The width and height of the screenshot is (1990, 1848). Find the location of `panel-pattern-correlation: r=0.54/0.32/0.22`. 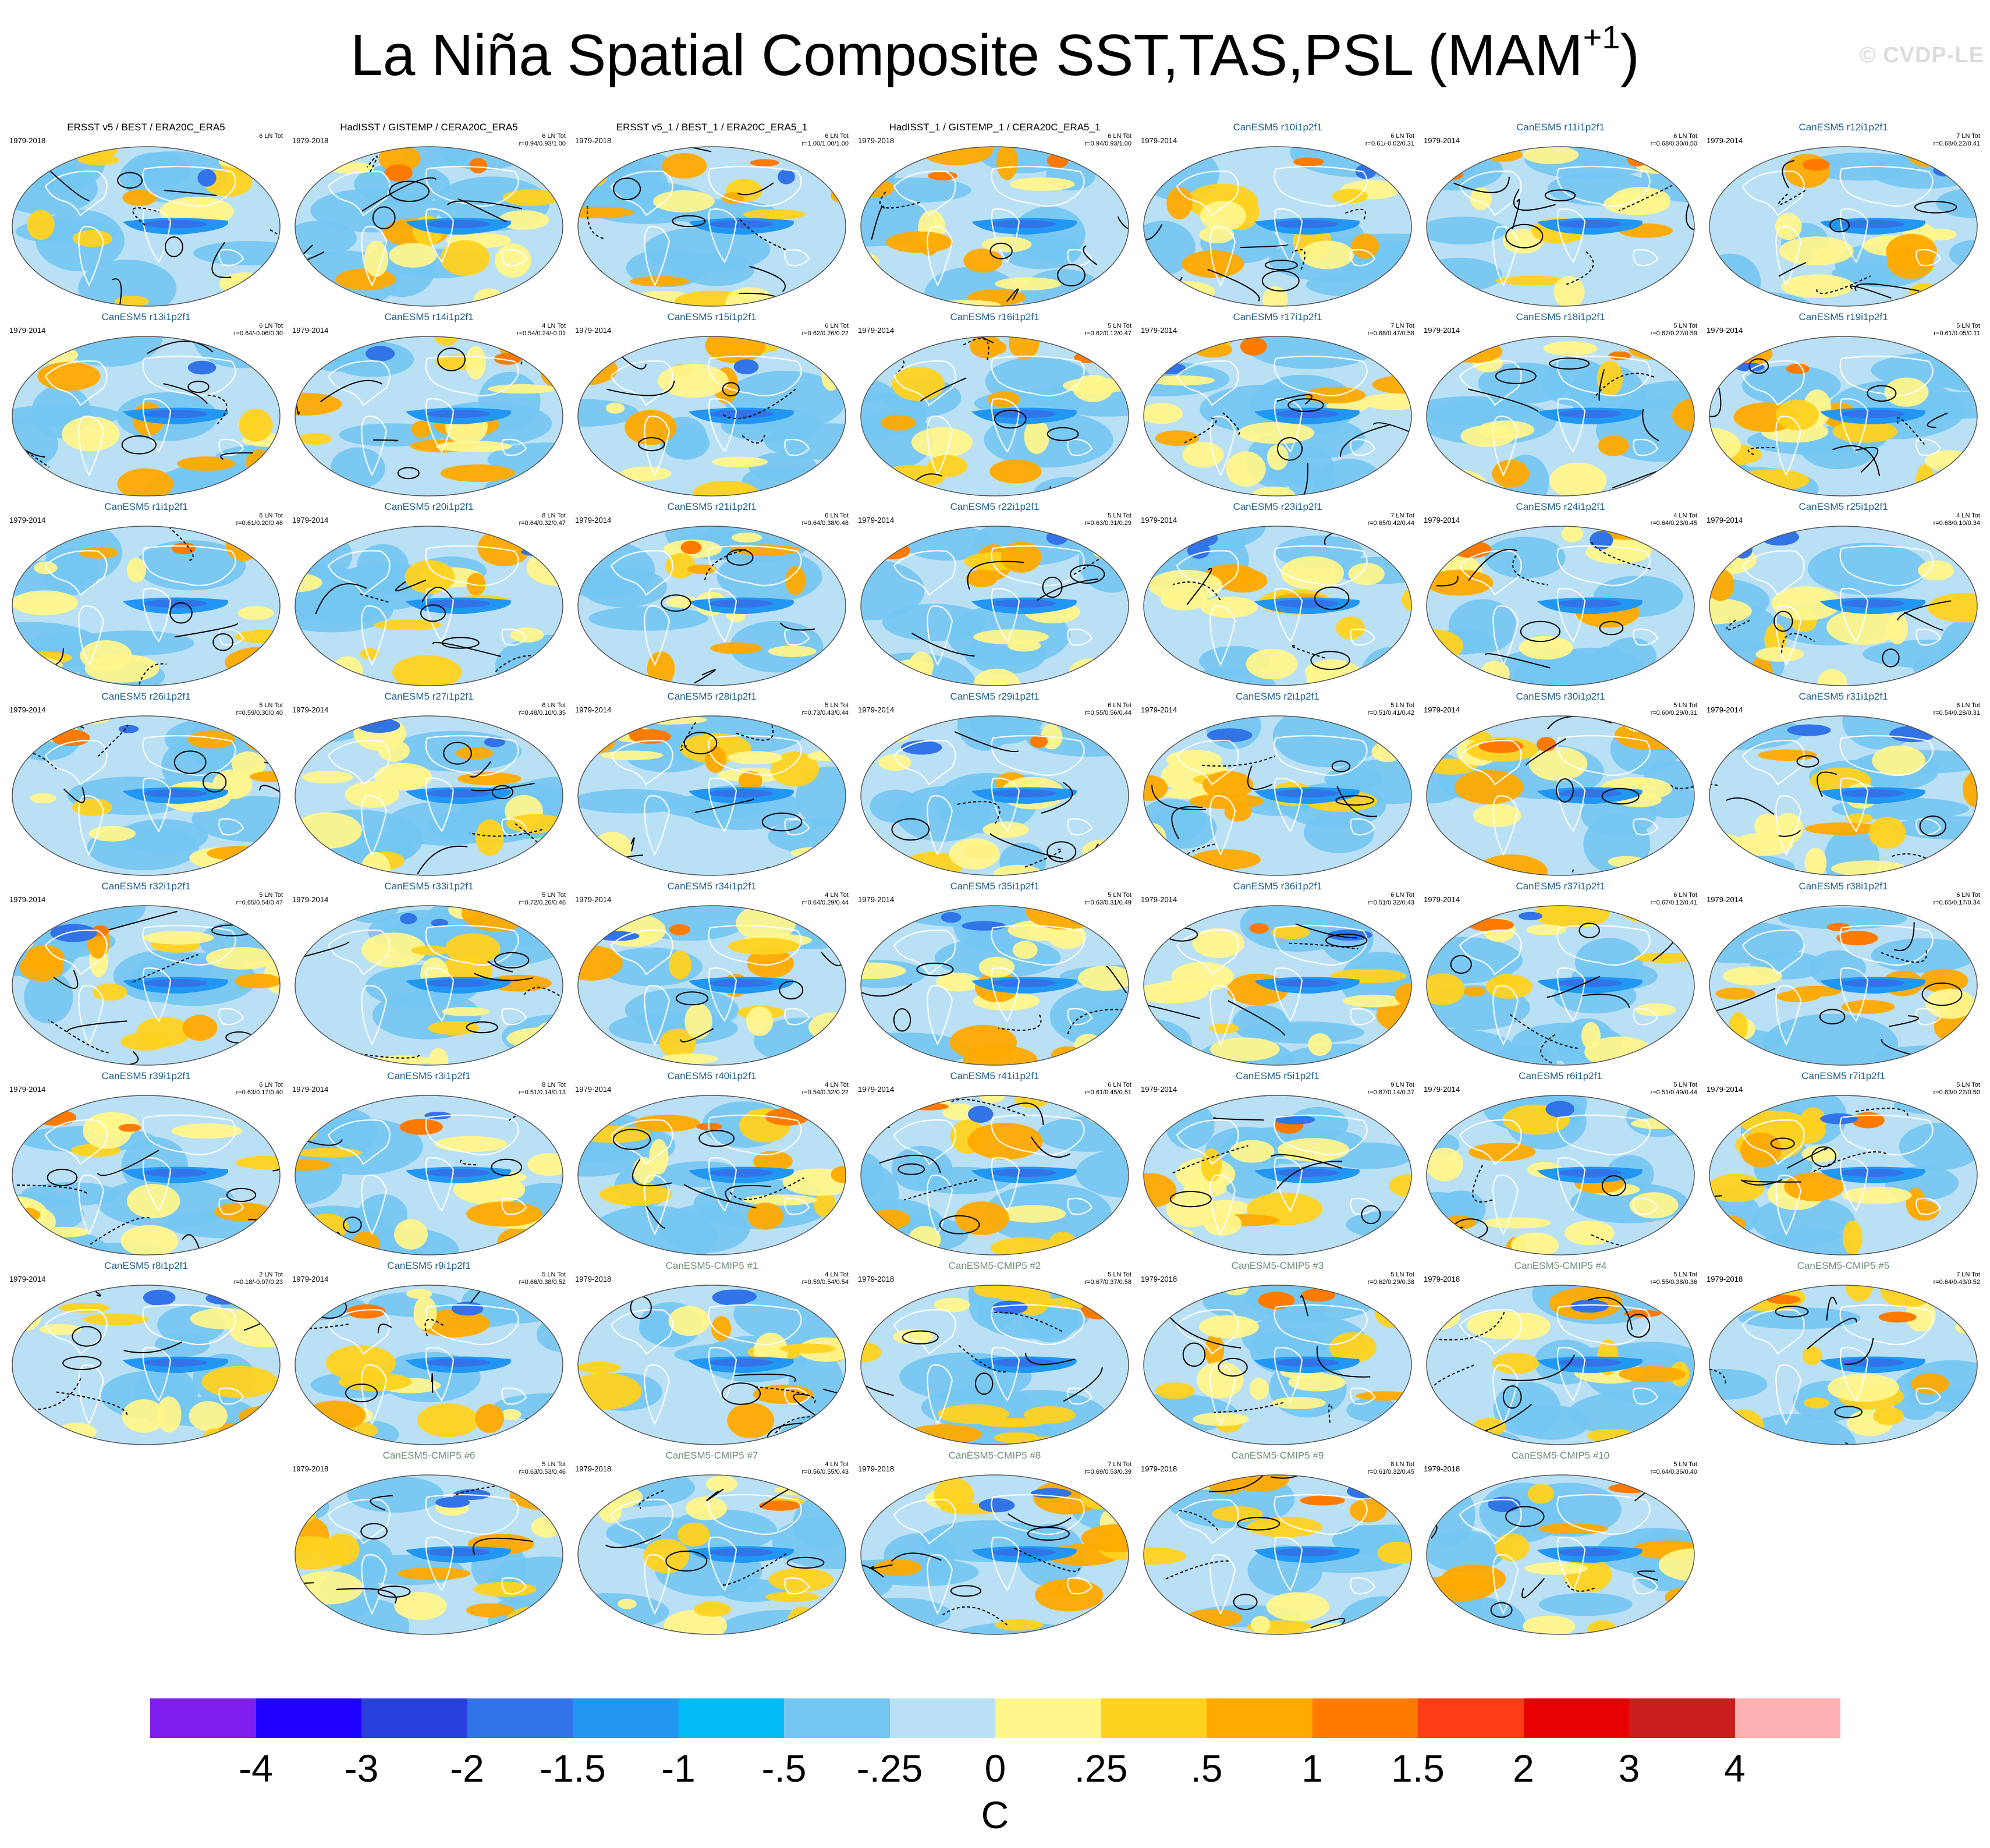

panel-pattern-correlation: r=0.54/0.32/0.22 is located at coordinates (825, 1092).